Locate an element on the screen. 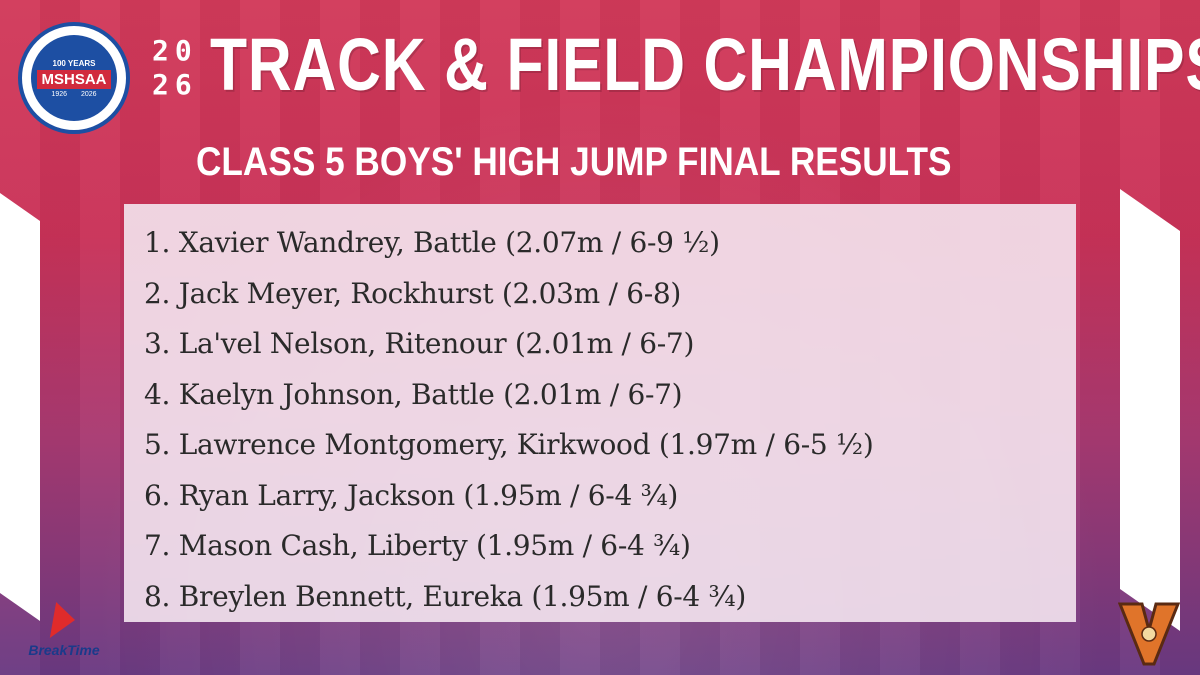 The image size is (1200, 675). logo-name: MSHSAA is located at coordinates (74, 79).